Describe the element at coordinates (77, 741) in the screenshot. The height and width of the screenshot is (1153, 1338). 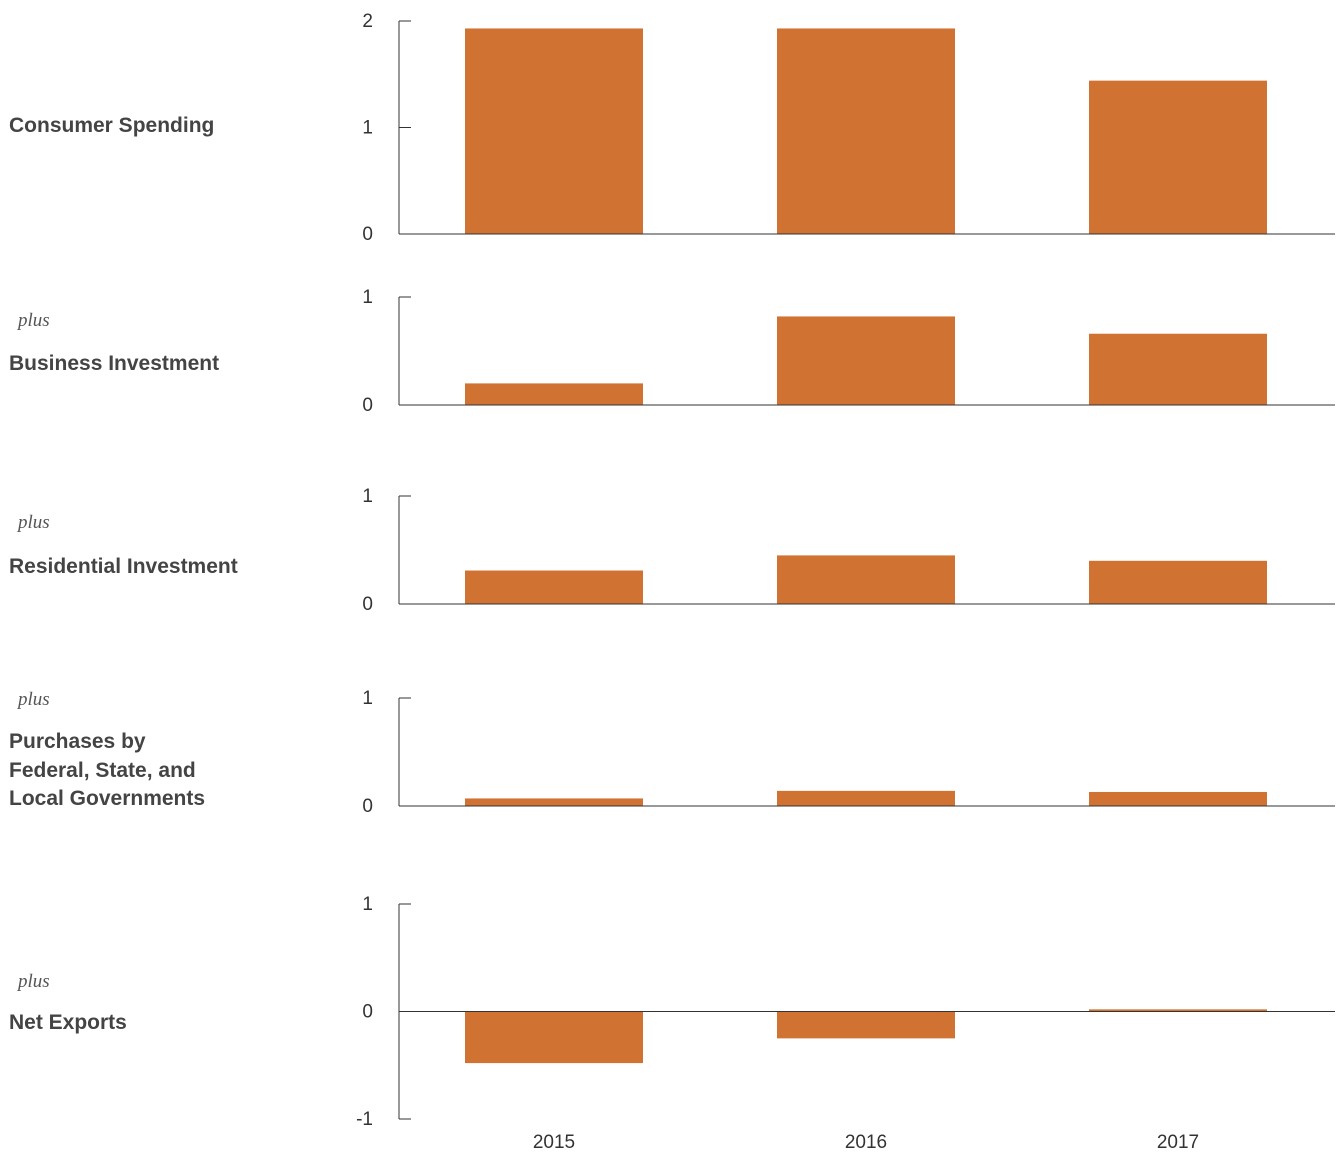
I see `panel-title: Purchases by` at that location.